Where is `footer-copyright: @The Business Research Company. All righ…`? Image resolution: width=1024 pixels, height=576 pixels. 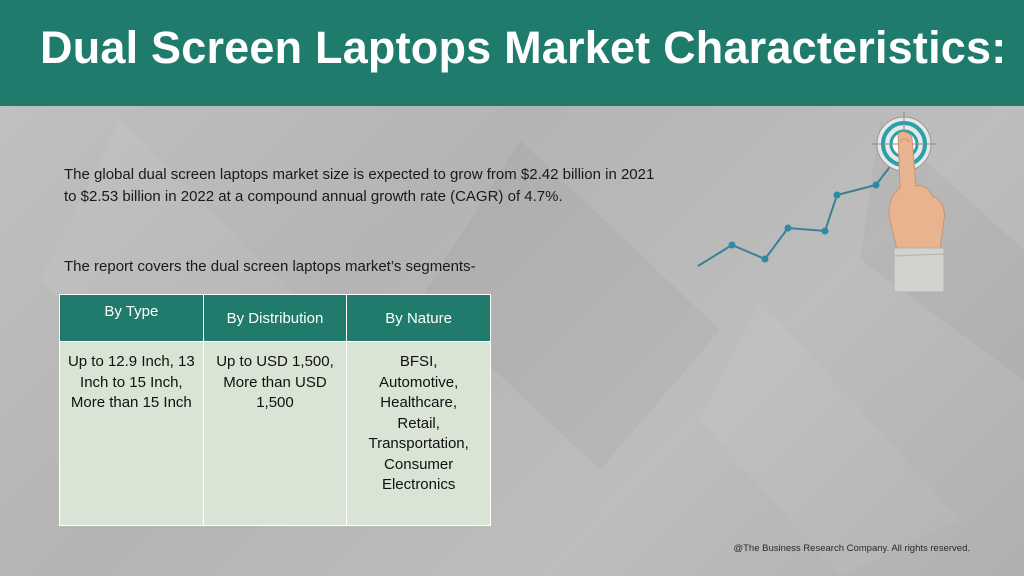
footer-copyright: @The Business Research Company. All righ… is located at coordinates (851, 548).